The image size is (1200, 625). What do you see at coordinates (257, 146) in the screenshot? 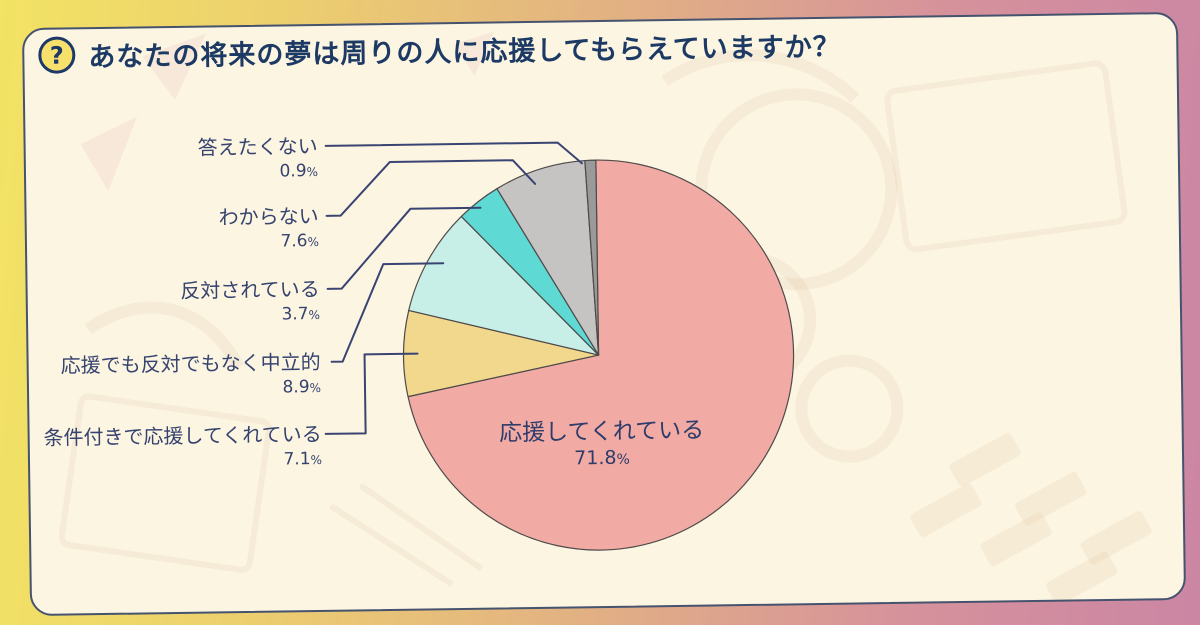
I see `callout-name: 答えたくない` at bounding box center [257, 146].